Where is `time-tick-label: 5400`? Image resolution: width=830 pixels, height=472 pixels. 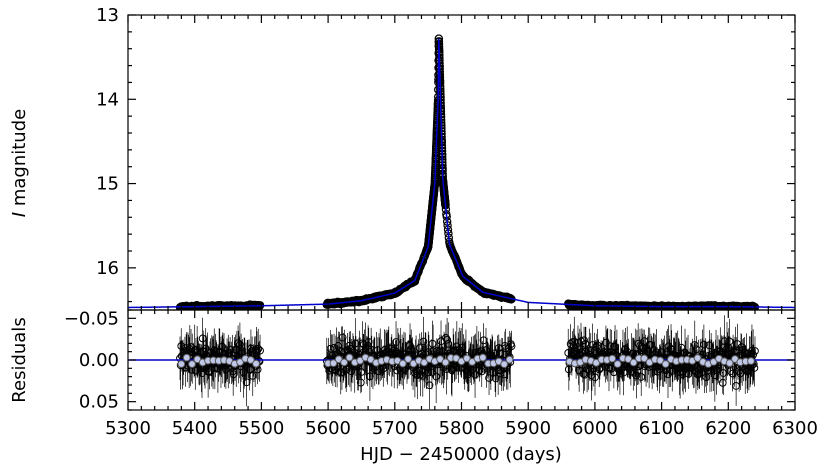
time-tick-label: 5400 is located at coordinates (195, 428).